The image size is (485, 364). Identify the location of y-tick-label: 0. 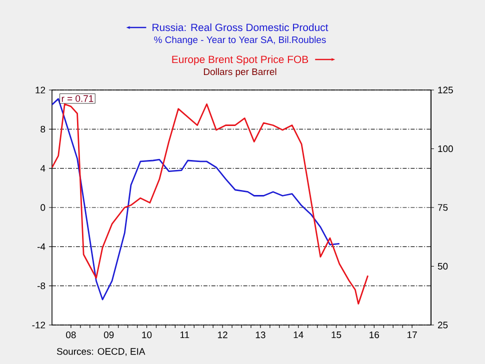
(43, 207).